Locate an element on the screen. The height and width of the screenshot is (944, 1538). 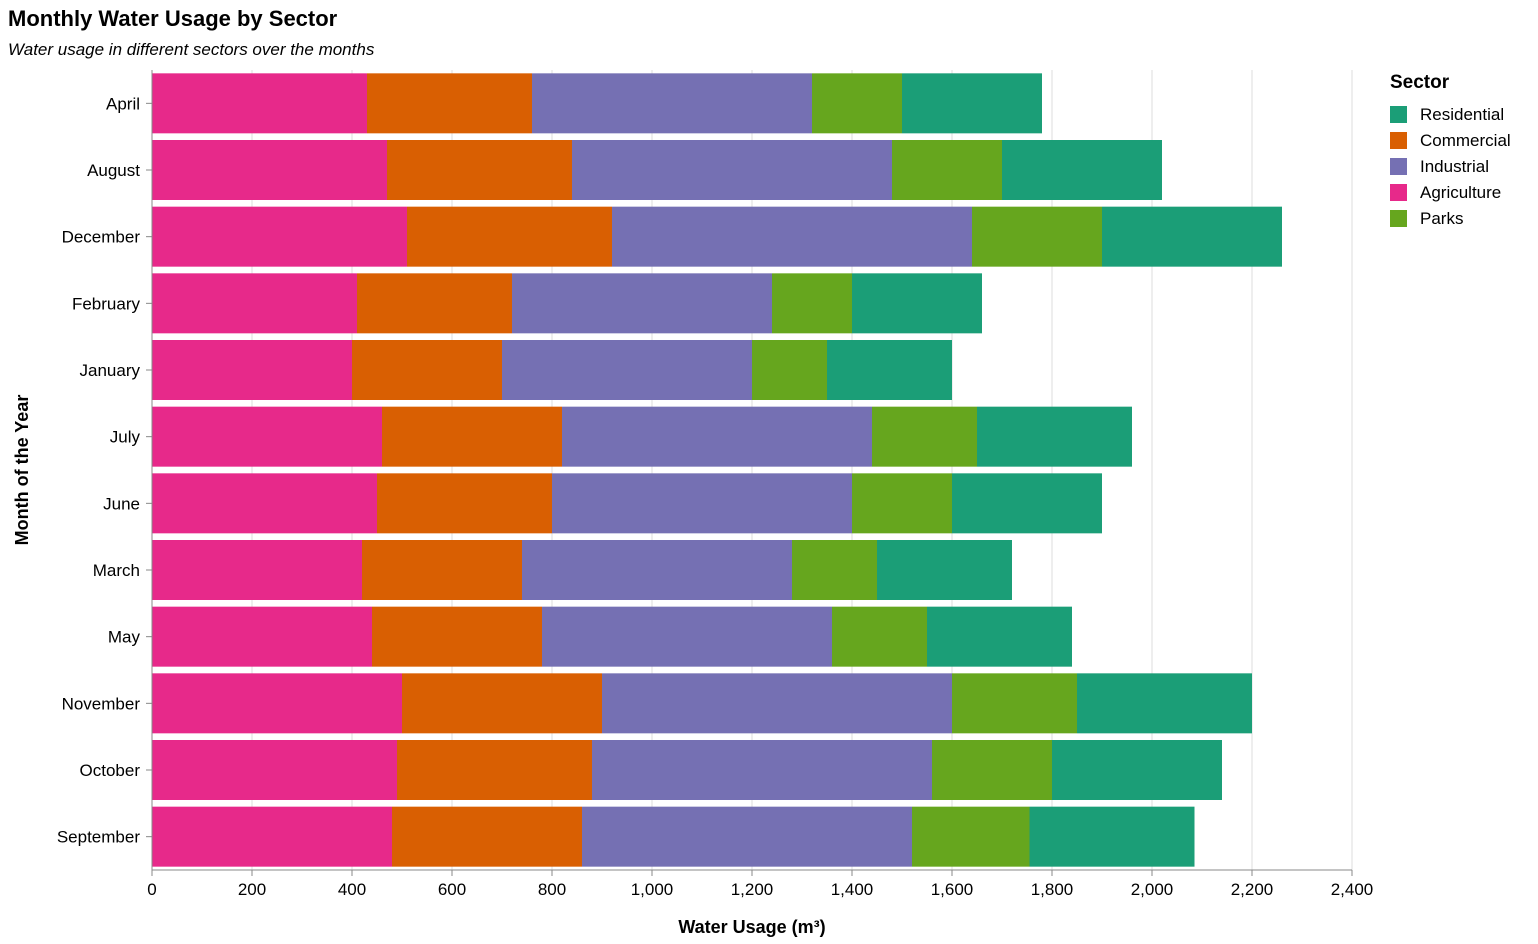
bar-parks-july is located at coordinates (924, 436).